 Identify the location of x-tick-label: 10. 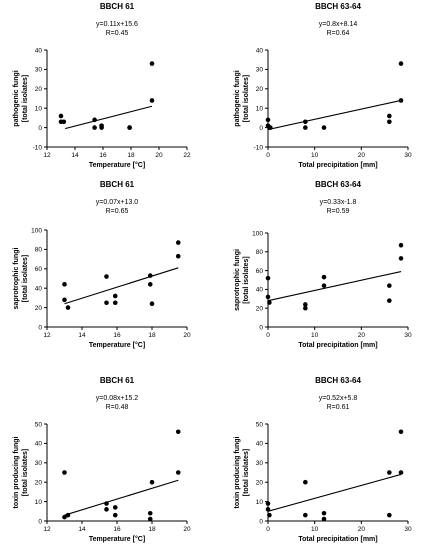
(315, 529).